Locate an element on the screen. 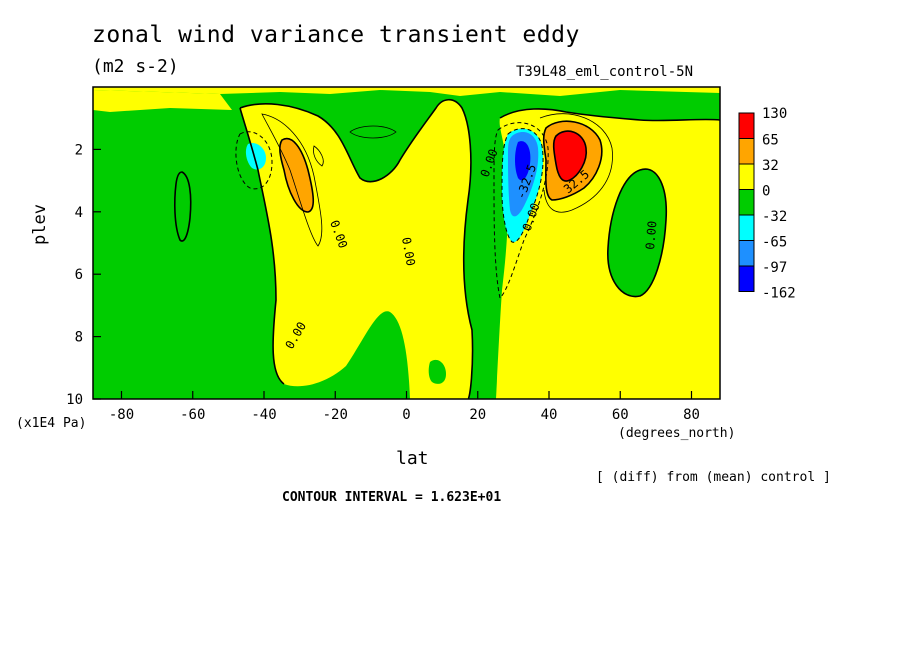 Image resolution: width=904 pixels, height=654 pixels. chart-units: (m2 s-2) is located at coordinates (135, 66).